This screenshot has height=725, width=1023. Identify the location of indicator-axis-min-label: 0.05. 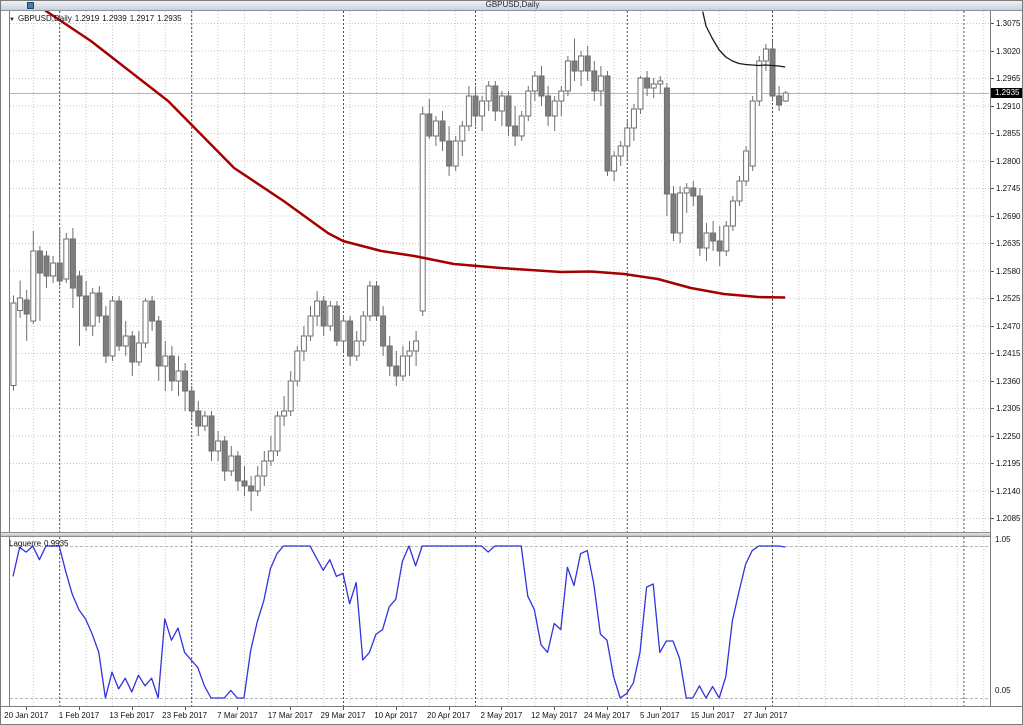
(1003, 690).